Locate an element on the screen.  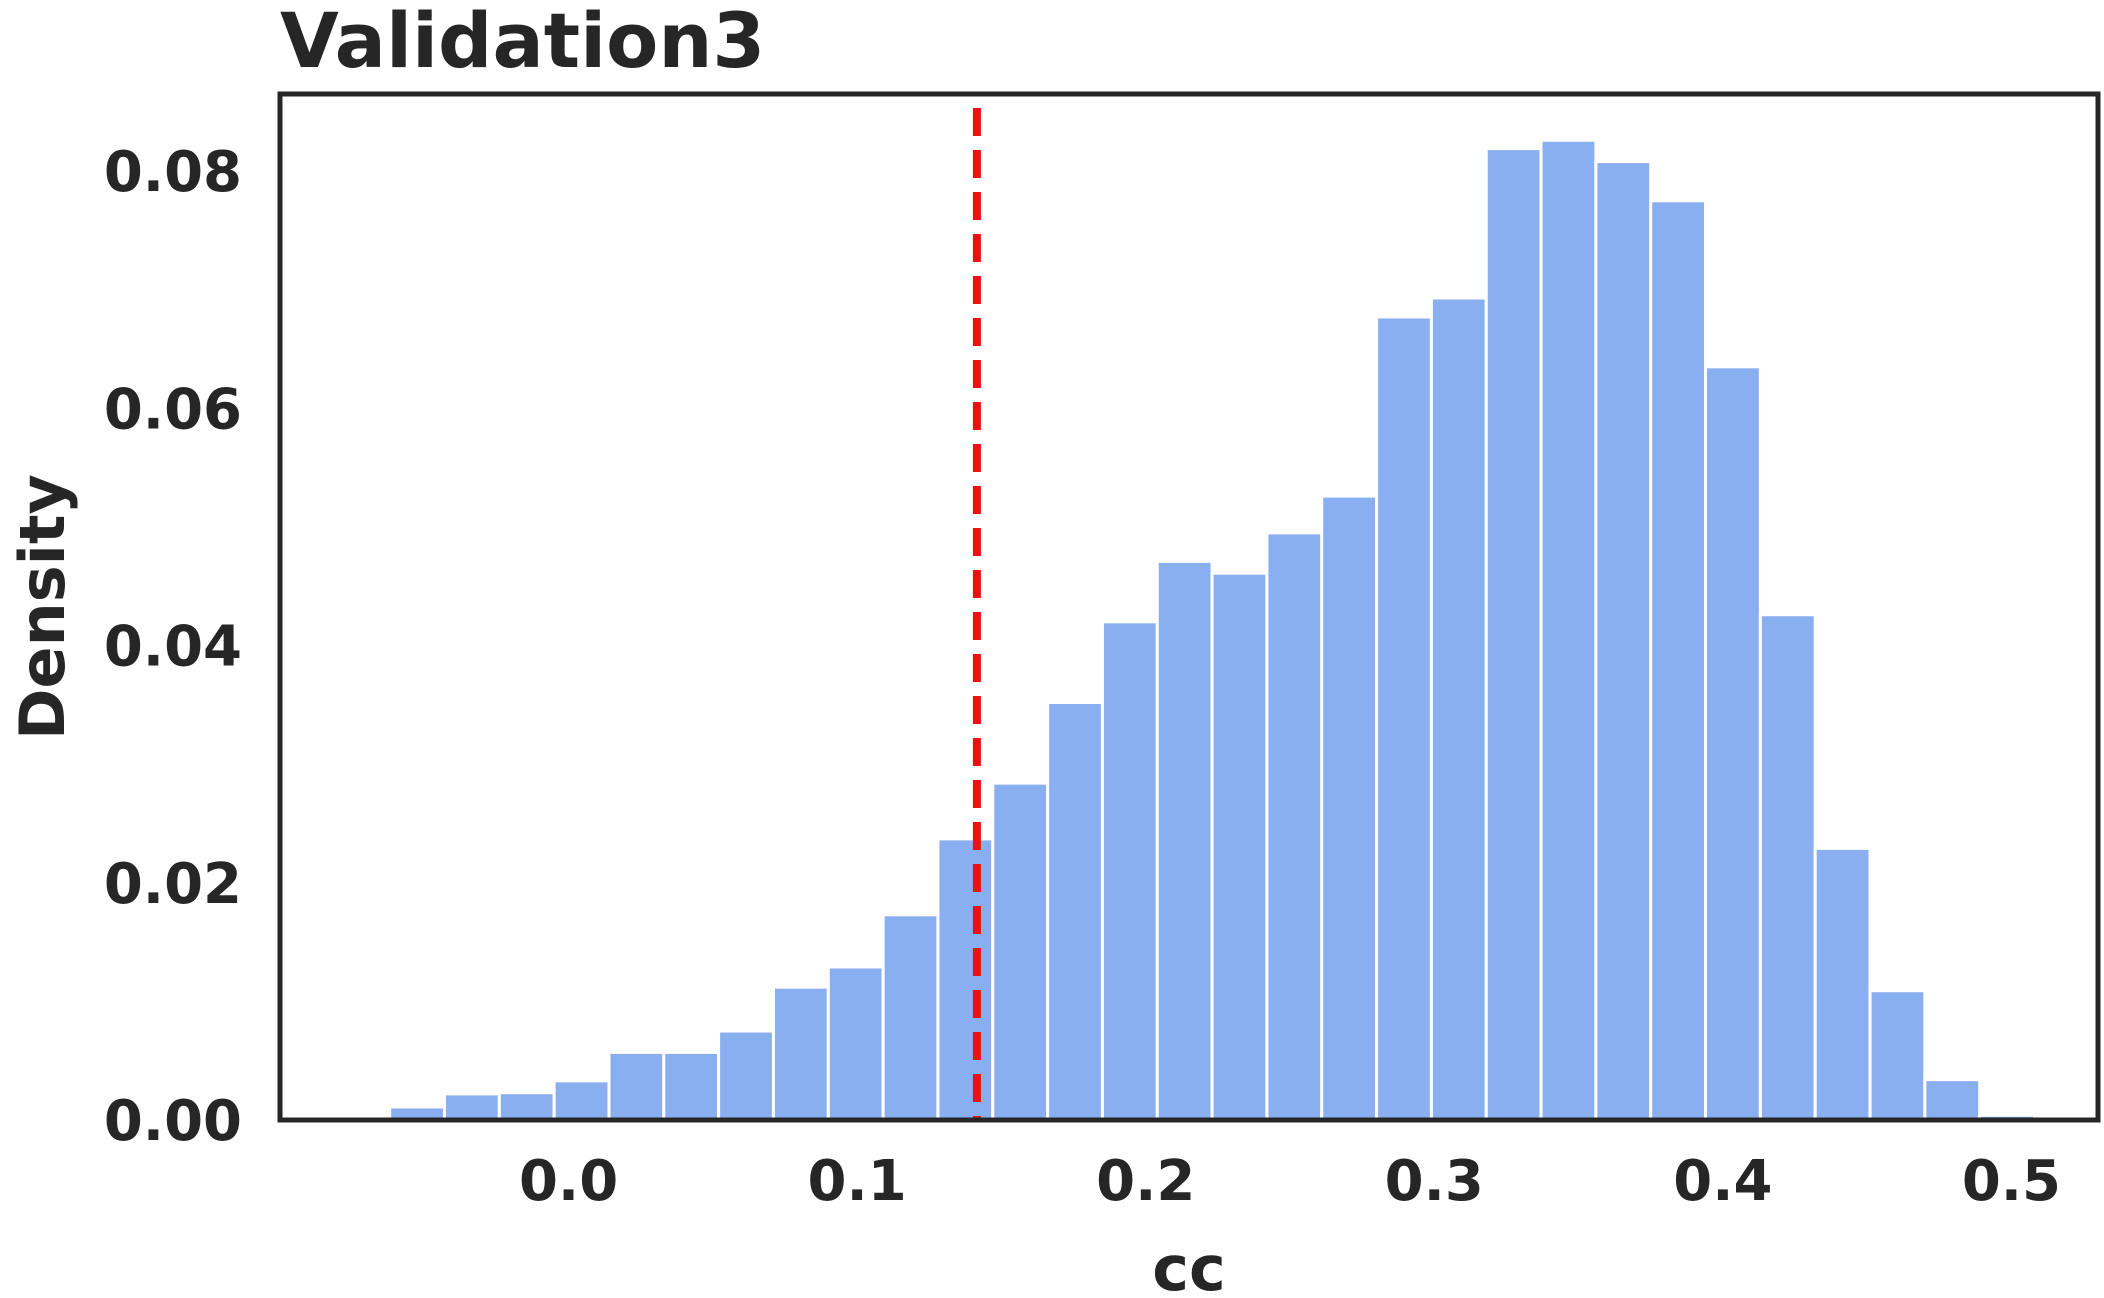
x-axis-ticks: 0.0 0.1 0.2 0.3 0.4 0.5 is located at coordinates (1290, 1181).